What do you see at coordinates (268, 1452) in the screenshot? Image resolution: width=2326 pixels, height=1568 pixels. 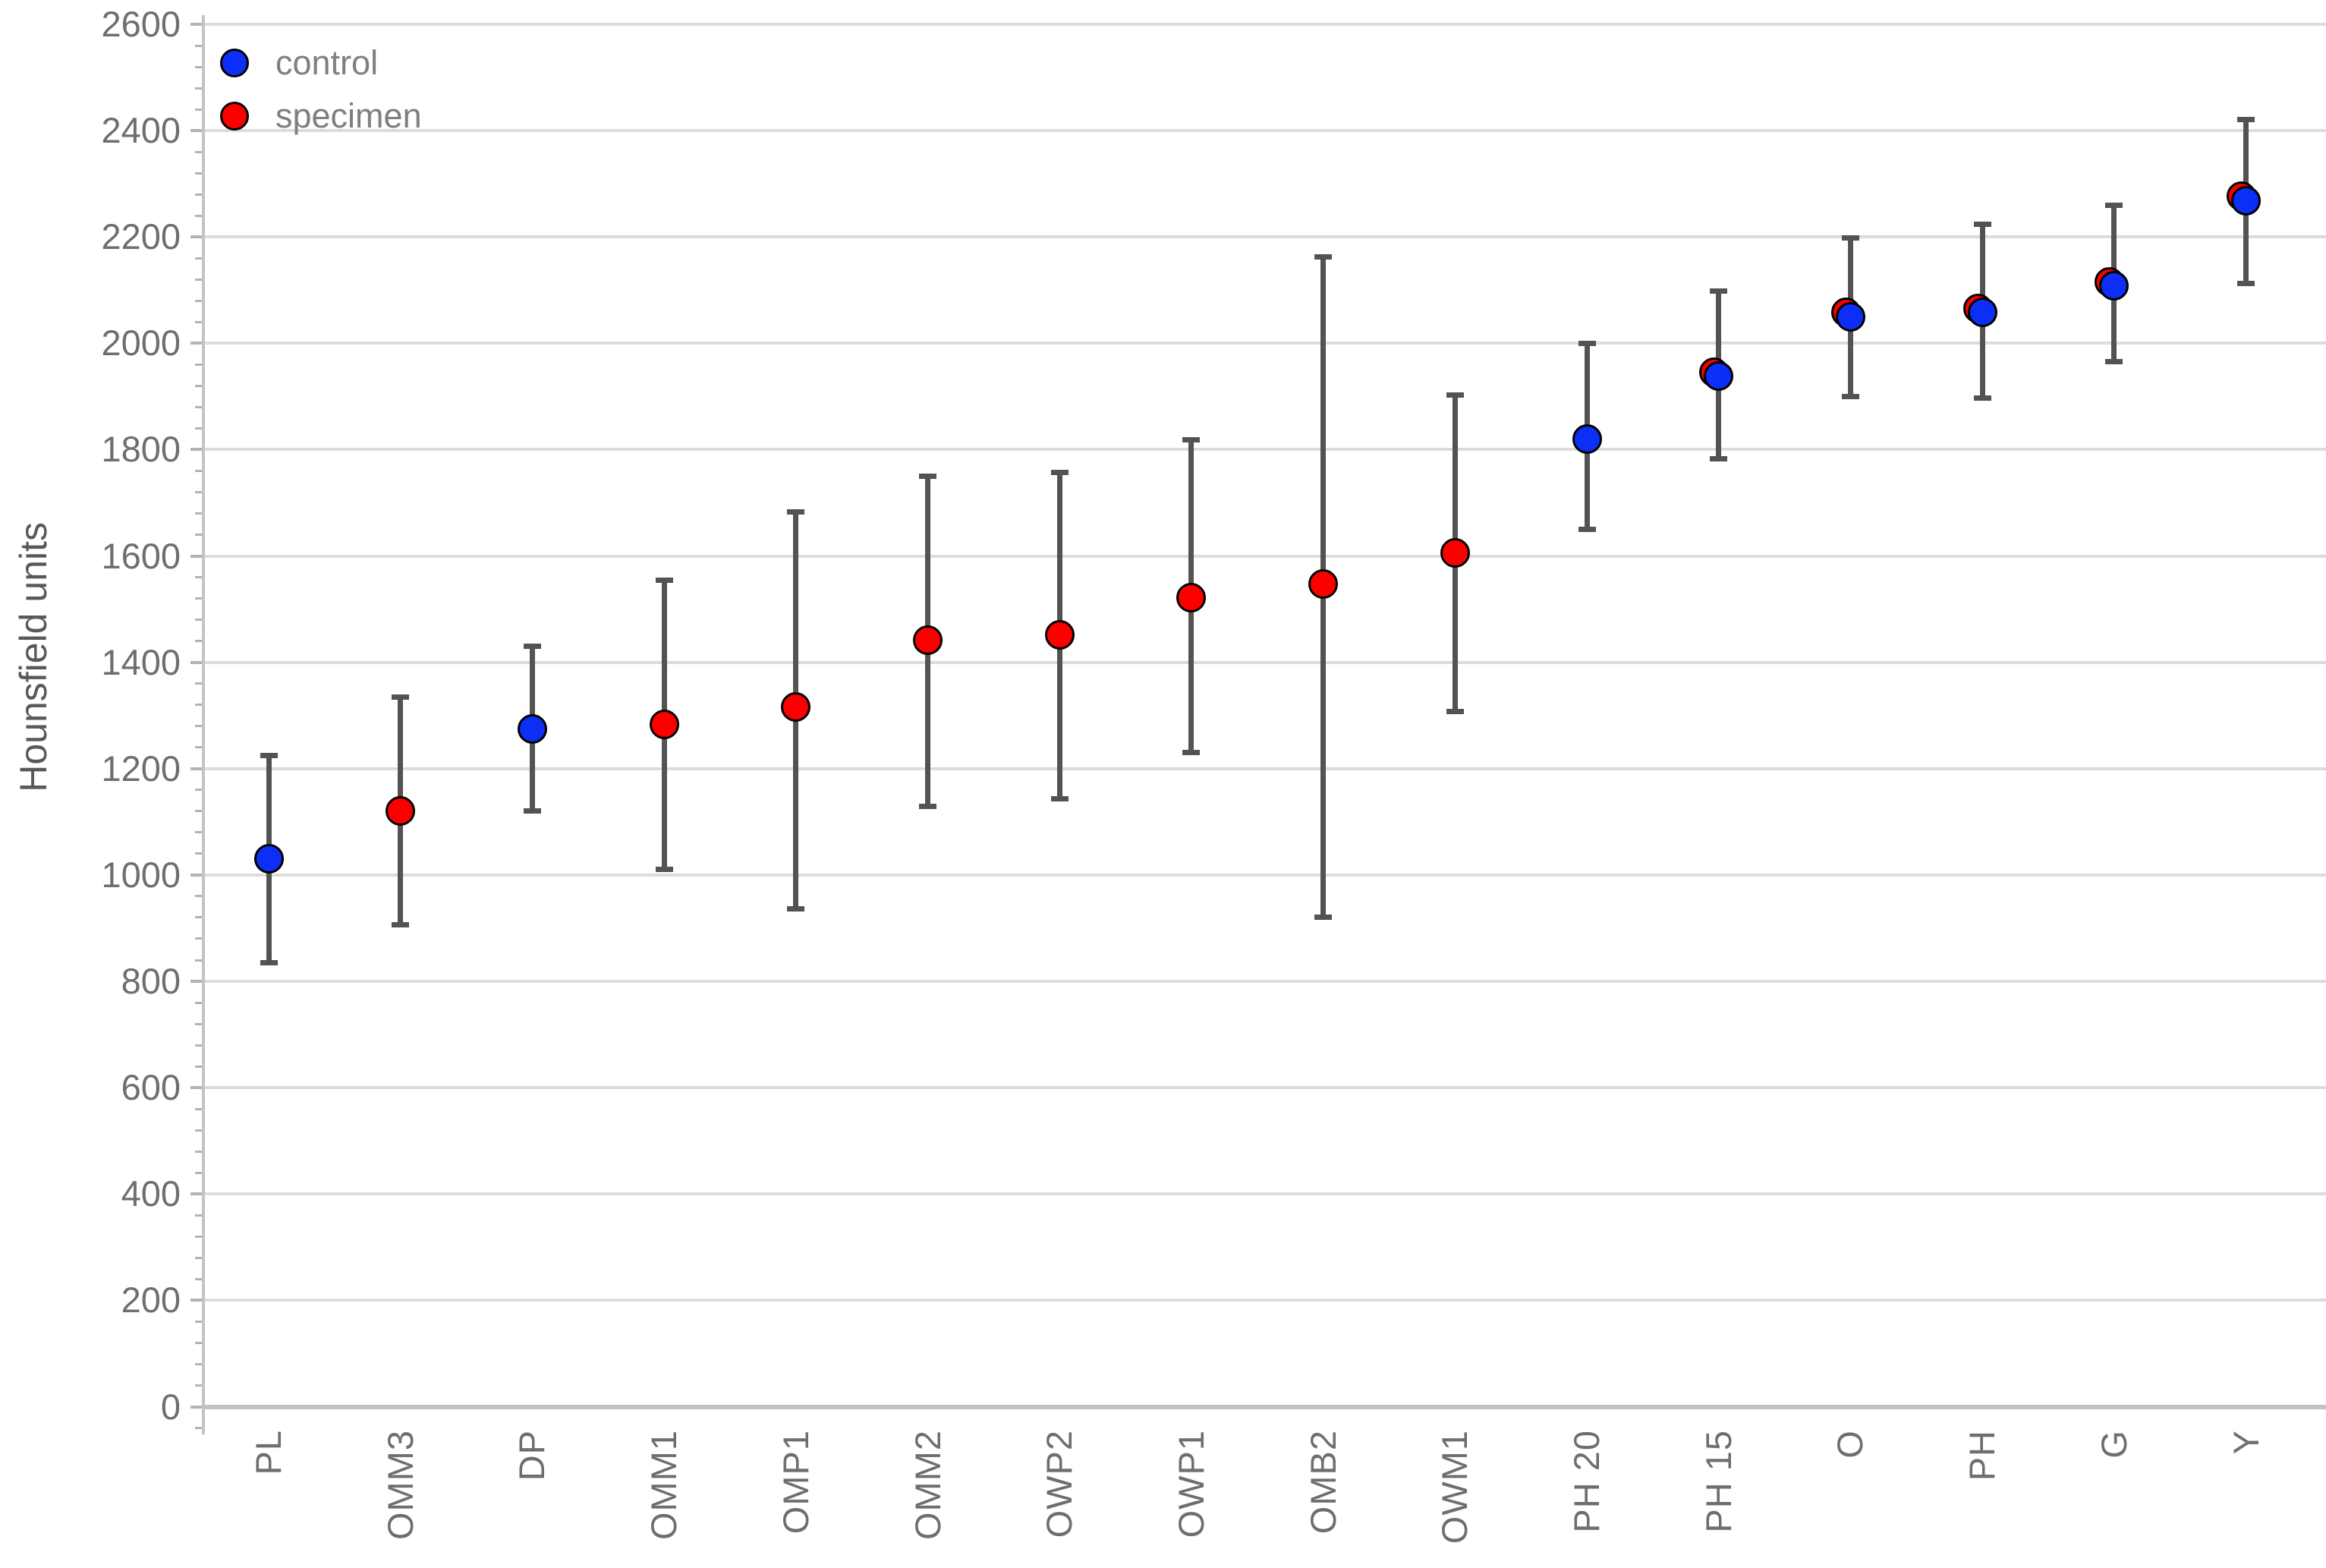 I see `x-category-label: PL` at bounding box center [268, 1452].